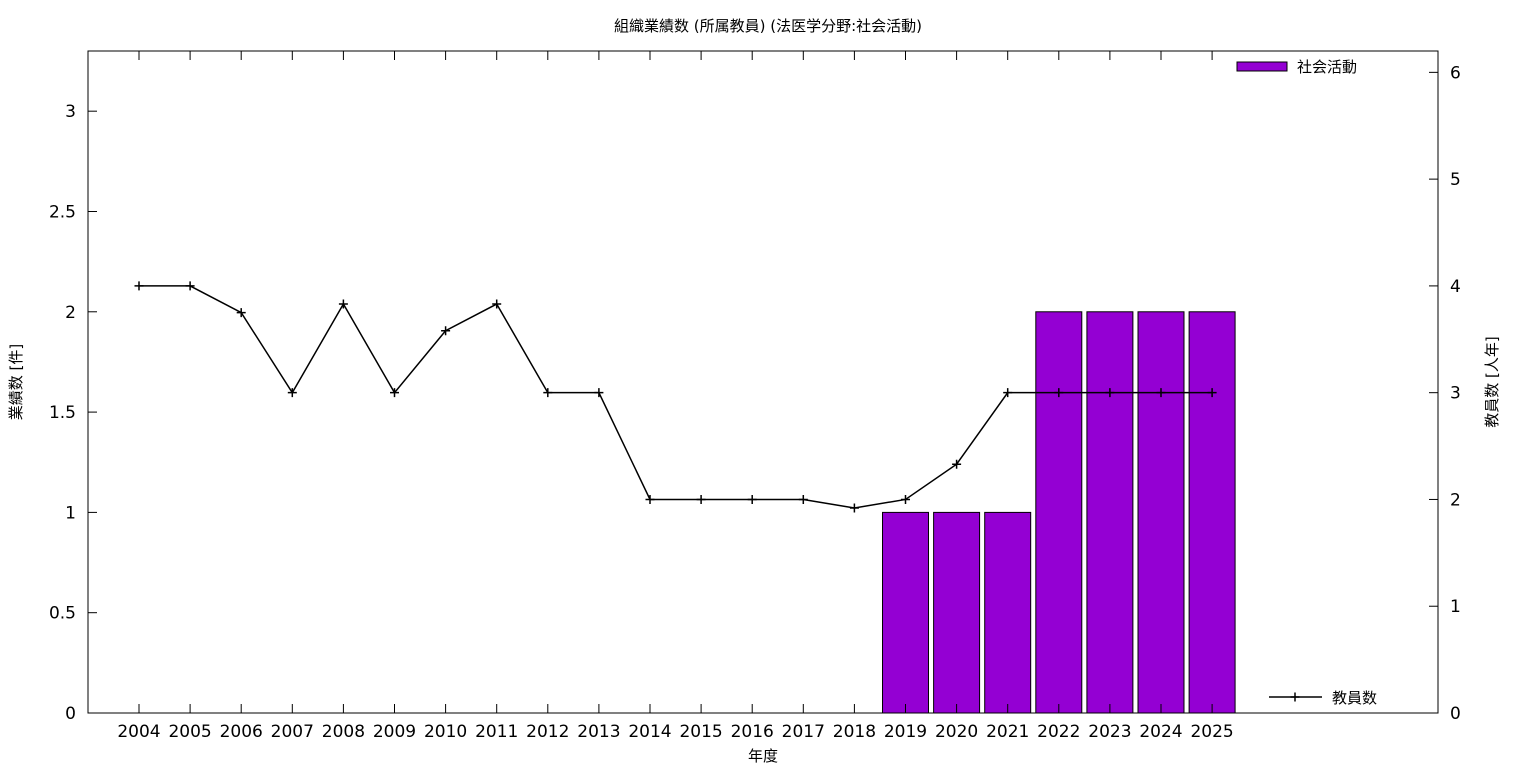  Describe the element at coordinates (1455, 394) in the screenshot. I see `y2-tick-label: 3` at that location.